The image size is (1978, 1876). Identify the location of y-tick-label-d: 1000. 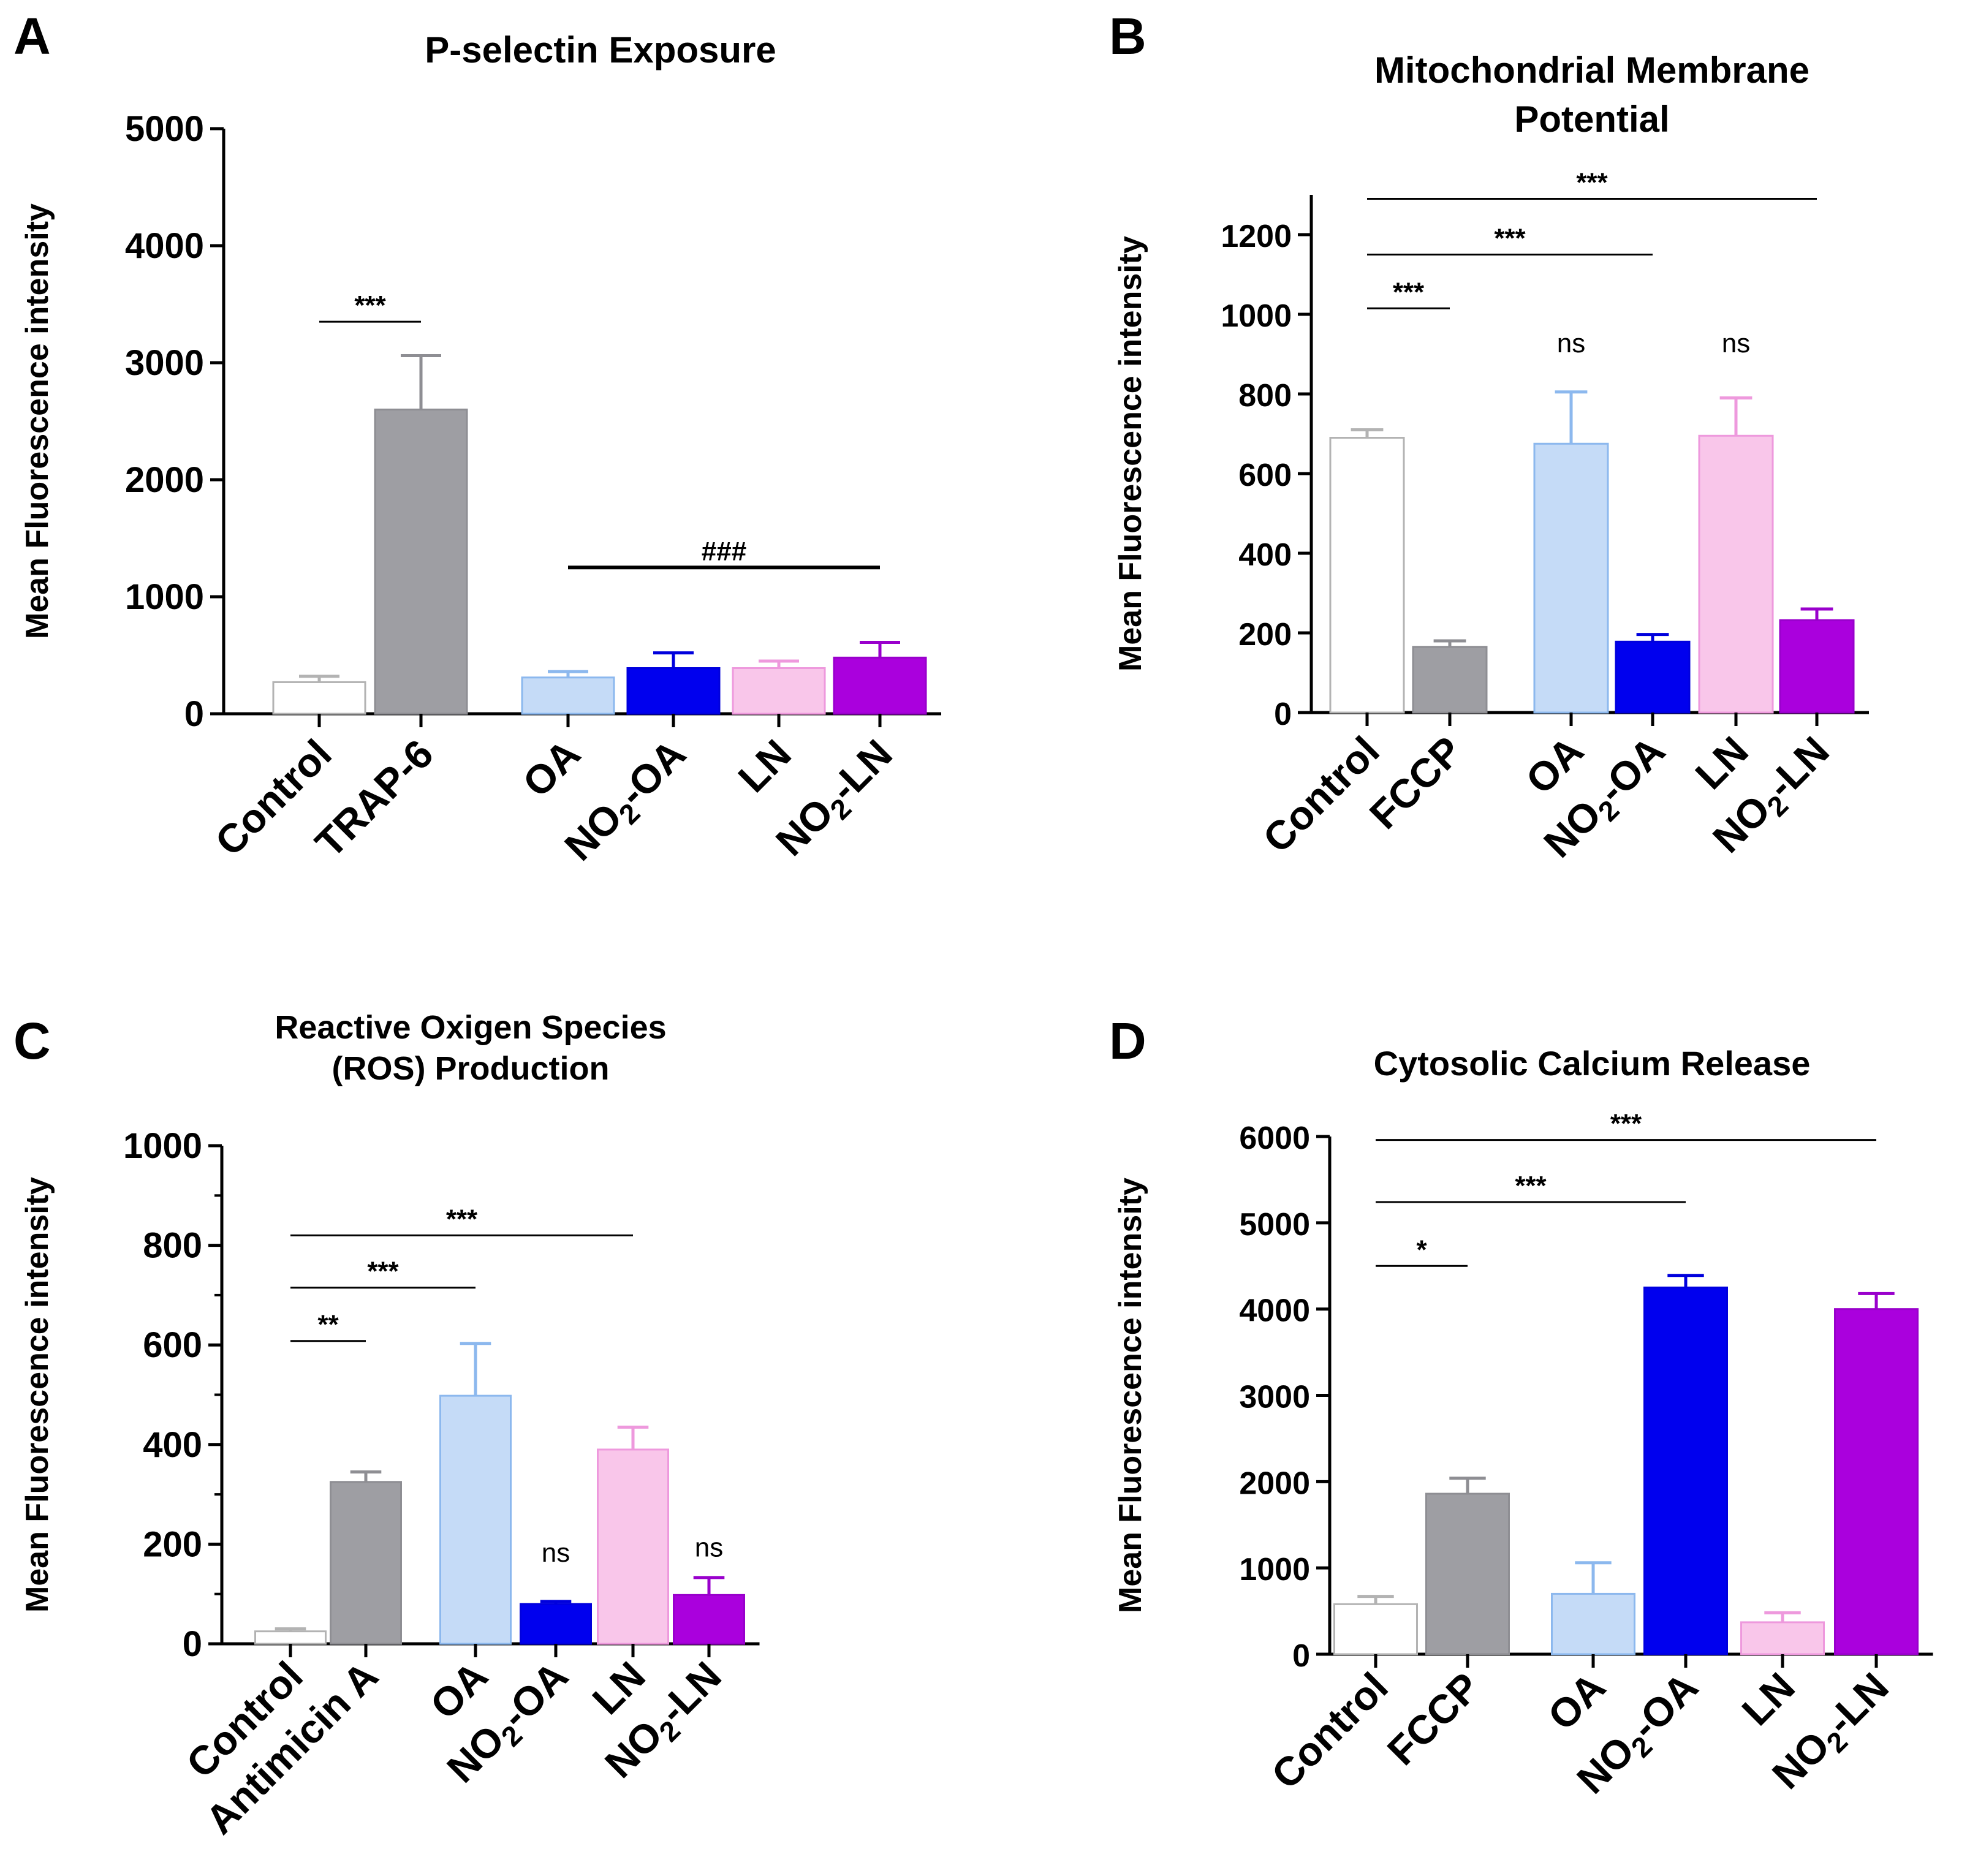
(1274, 1569).